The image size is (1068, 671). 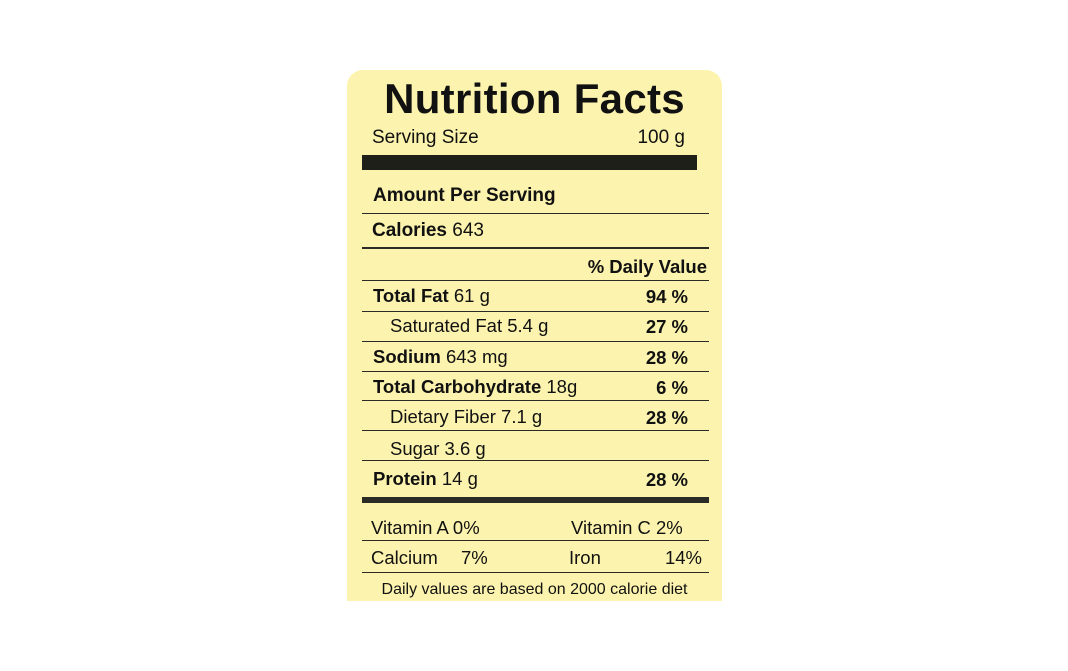 What do you see at coordinates (534, 296) in the screenshot?
I see `nutrient-row-total-fat: Total Fat 61 g 94 %` at bounding box center [534, 296].